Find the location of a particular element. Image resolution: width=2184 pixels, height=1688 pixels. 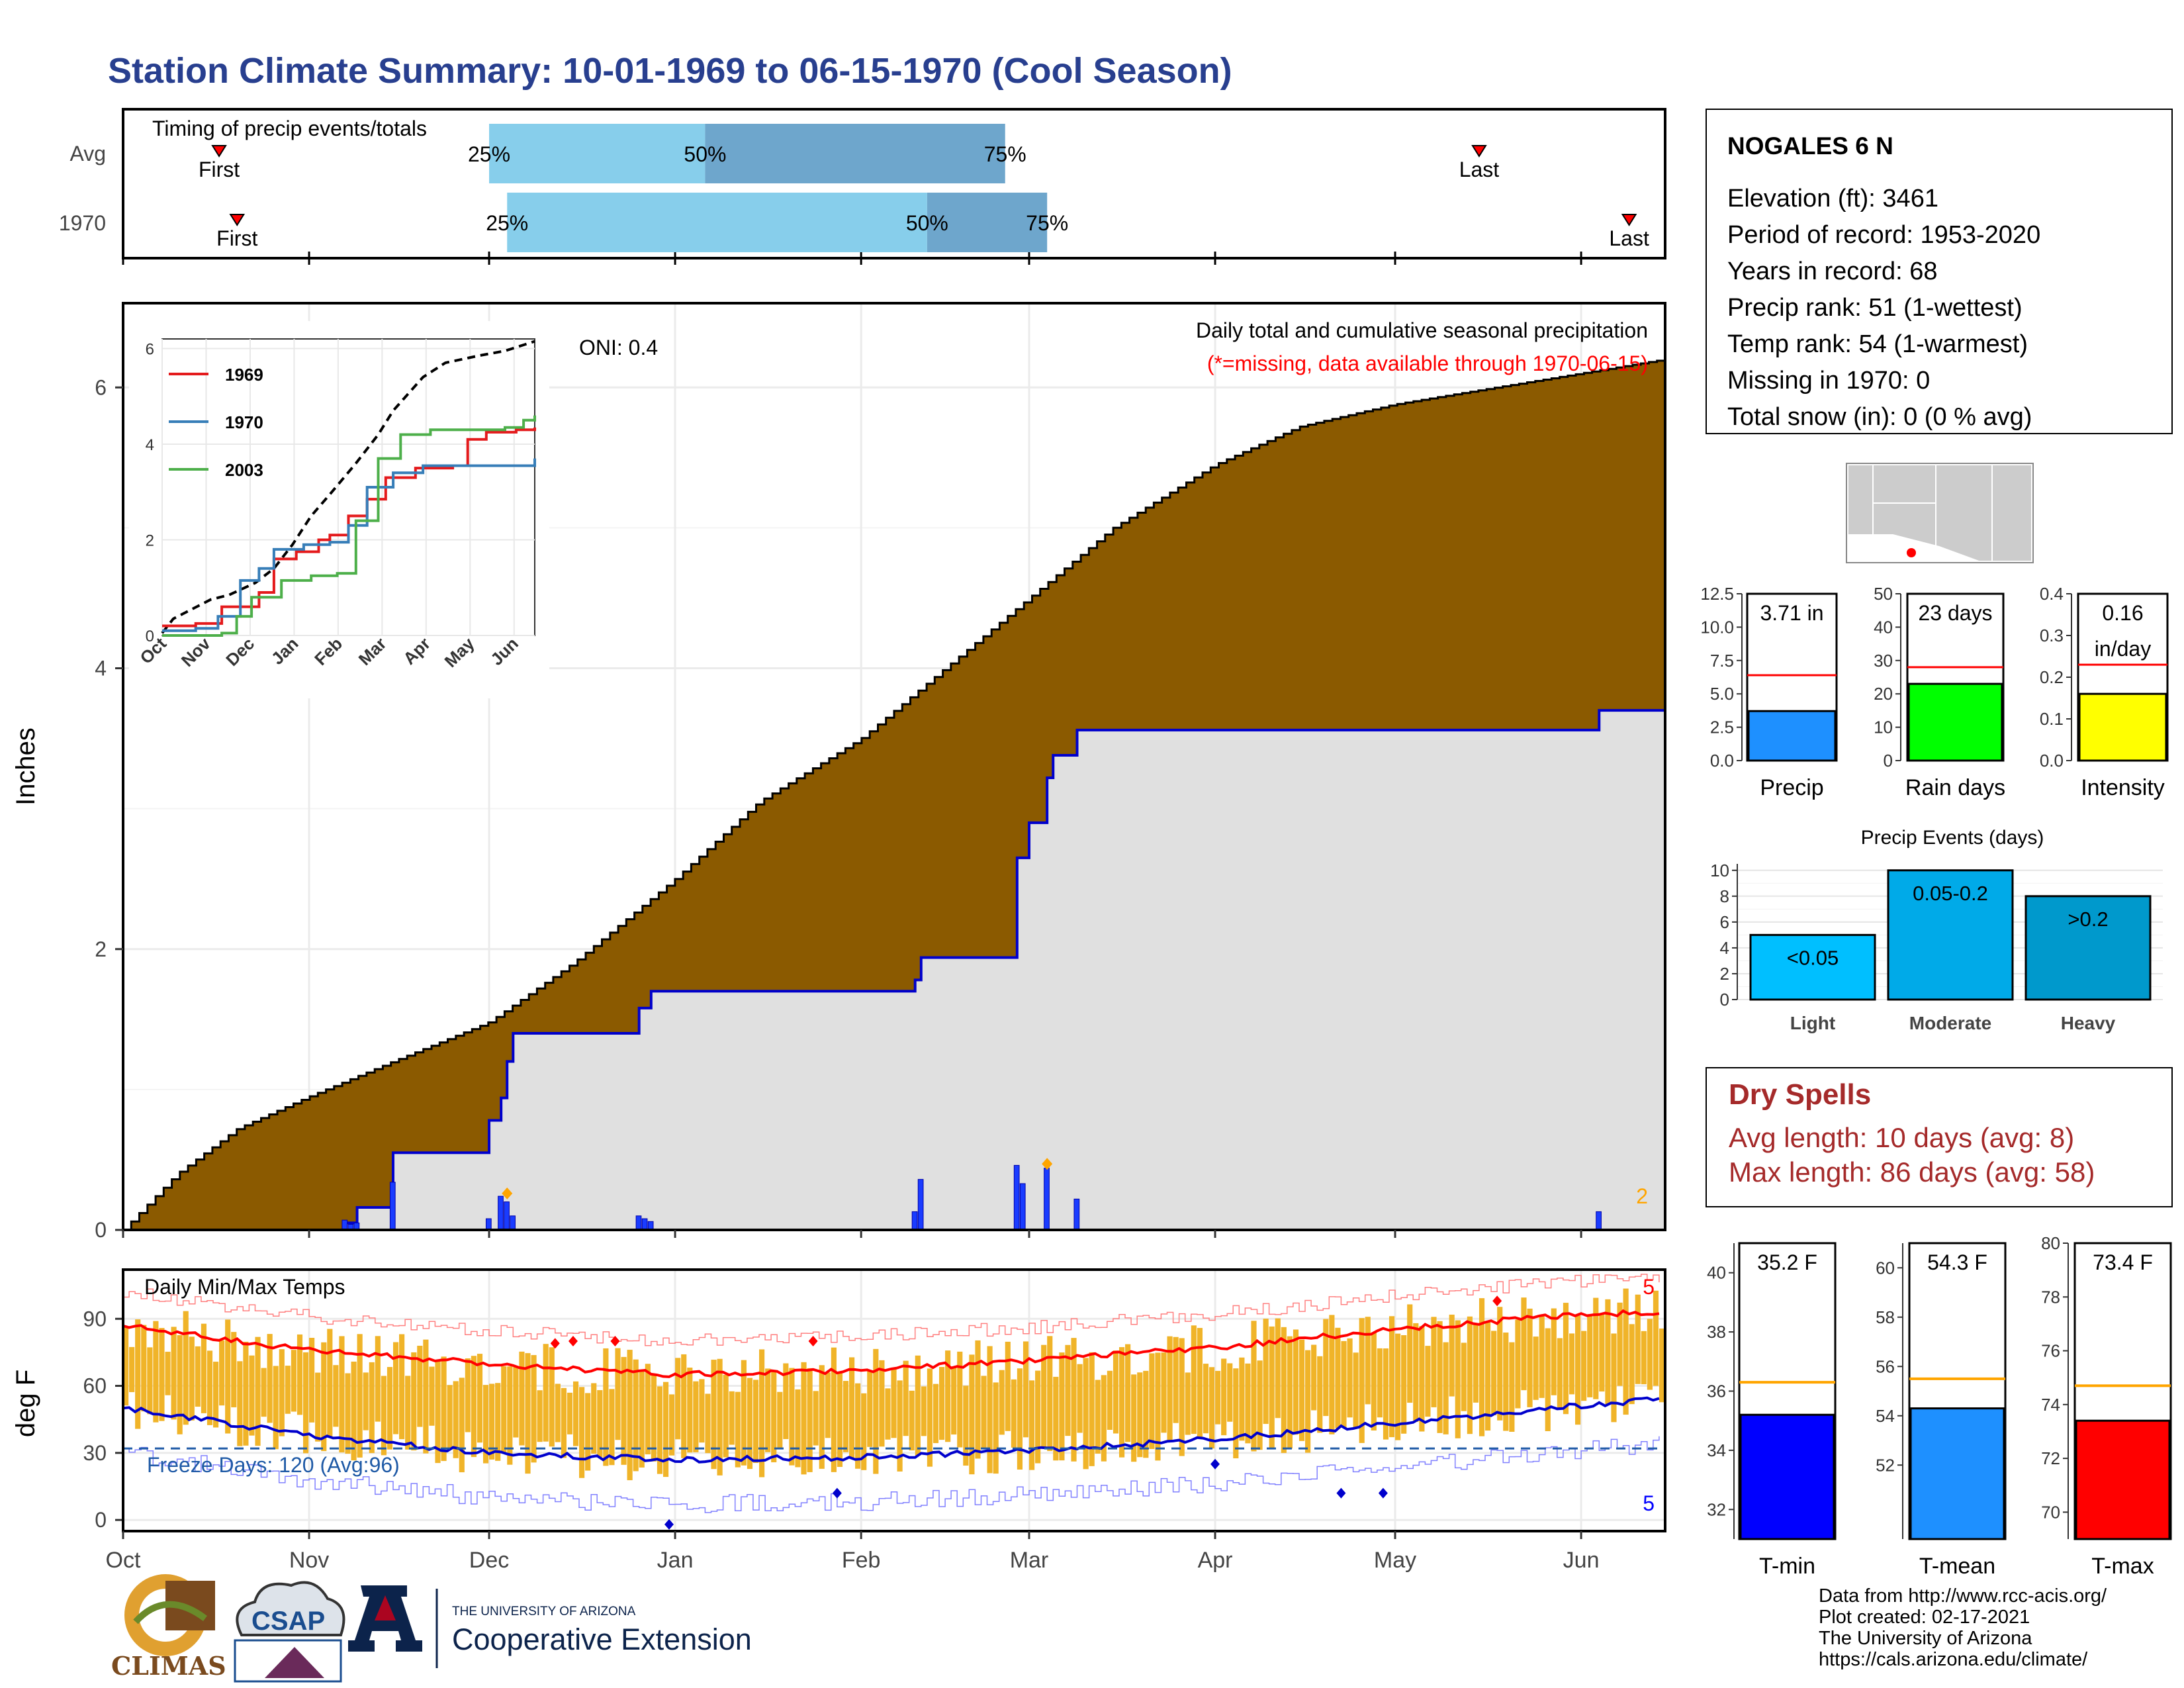

climas-logo-text: CLIMAS is located at coordinates (168, 1666).